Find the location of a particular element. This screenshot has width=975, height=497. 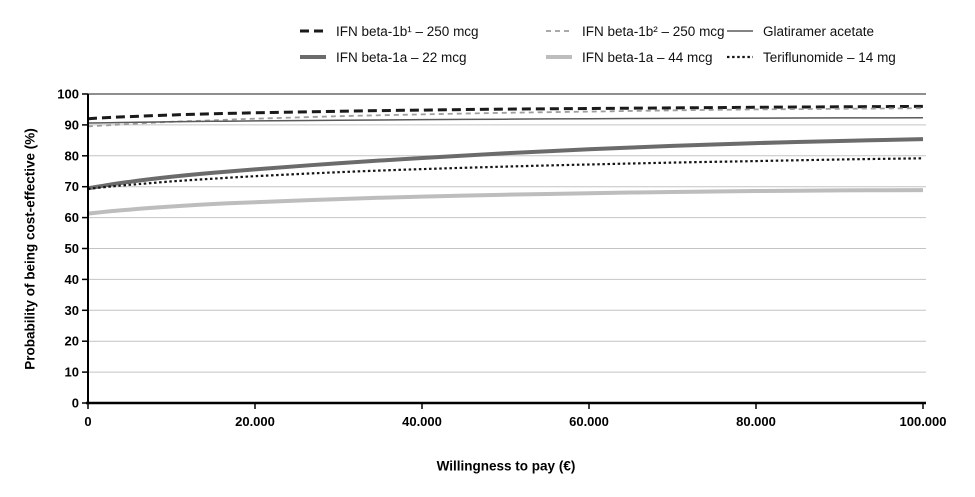

series-line-ifn-beta-1a-22-mcg is located at coordinates (505, 164).